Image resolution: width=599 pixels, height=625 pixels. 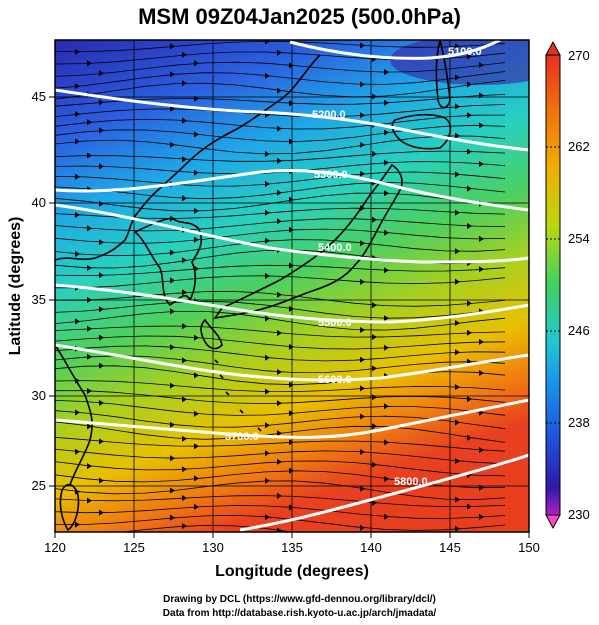 I want to click on contour-label-5600: 5600.0, so click(x=335, y=380).